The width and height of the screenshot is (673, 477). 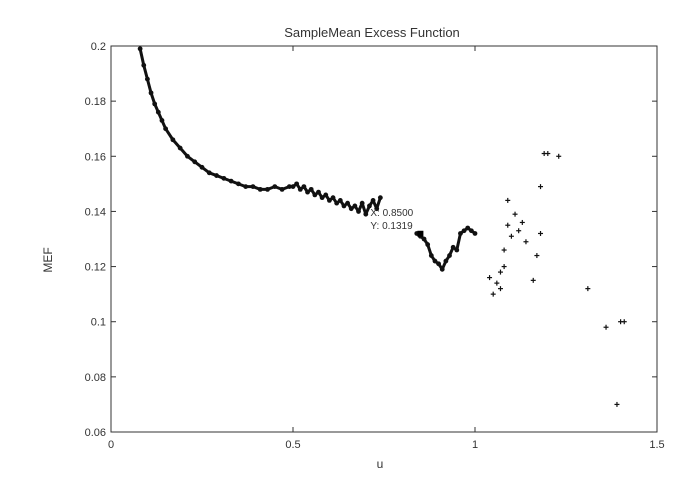 I want to click on y-tick-label: 0.16, so click(x=95, y=157).